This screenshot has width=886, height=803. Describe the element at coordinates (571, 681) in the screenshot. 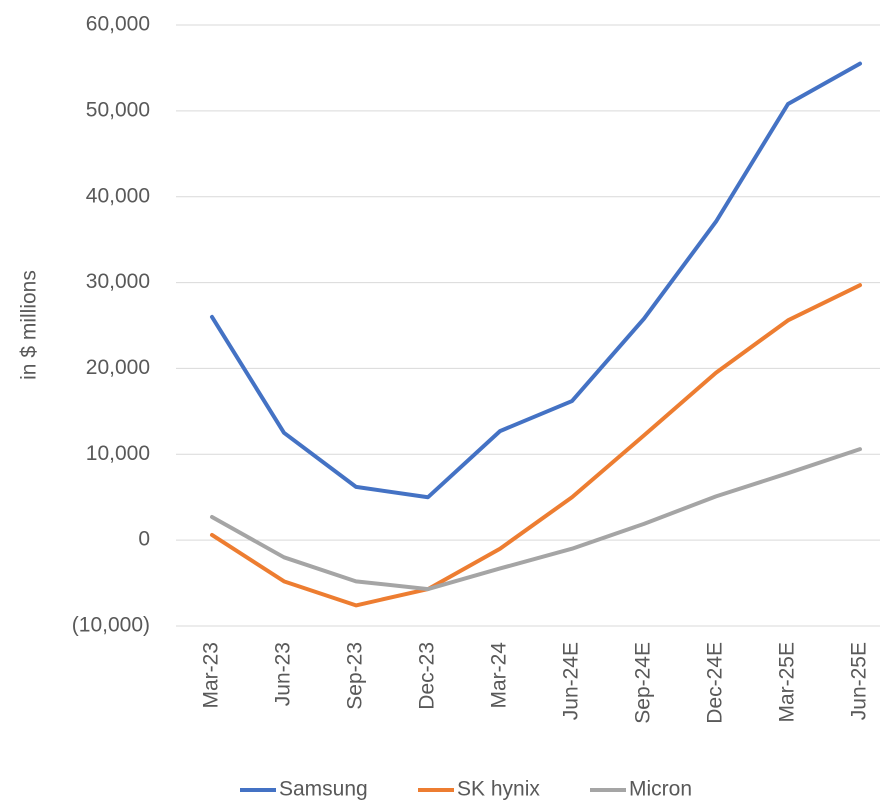

I see `x-tick-label: Jun-24E` at that location.